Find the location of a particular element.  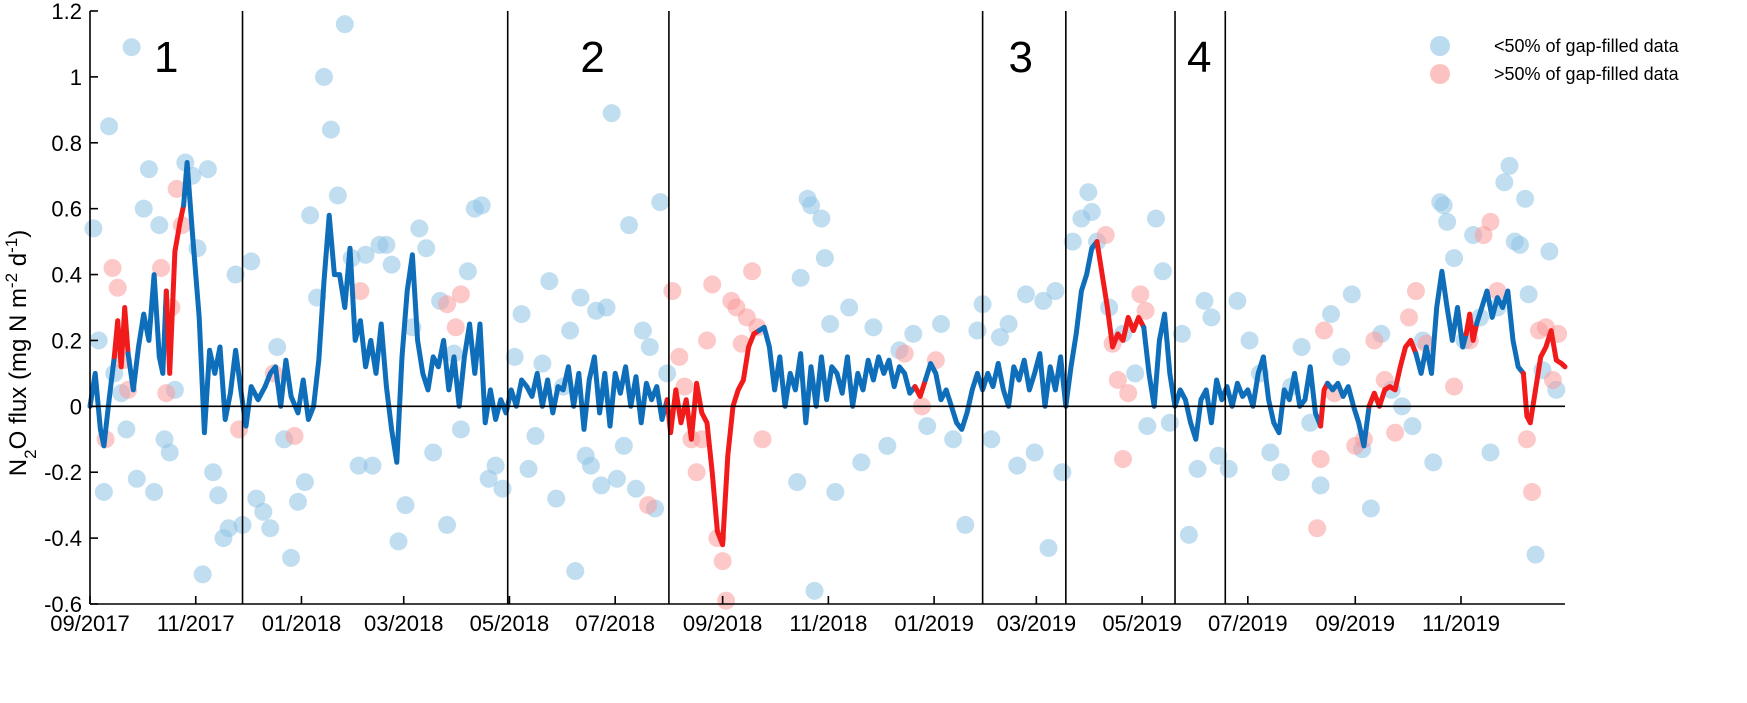

legend-label-0: <50% of gap-filled data is located at coordinates (1587, 46).